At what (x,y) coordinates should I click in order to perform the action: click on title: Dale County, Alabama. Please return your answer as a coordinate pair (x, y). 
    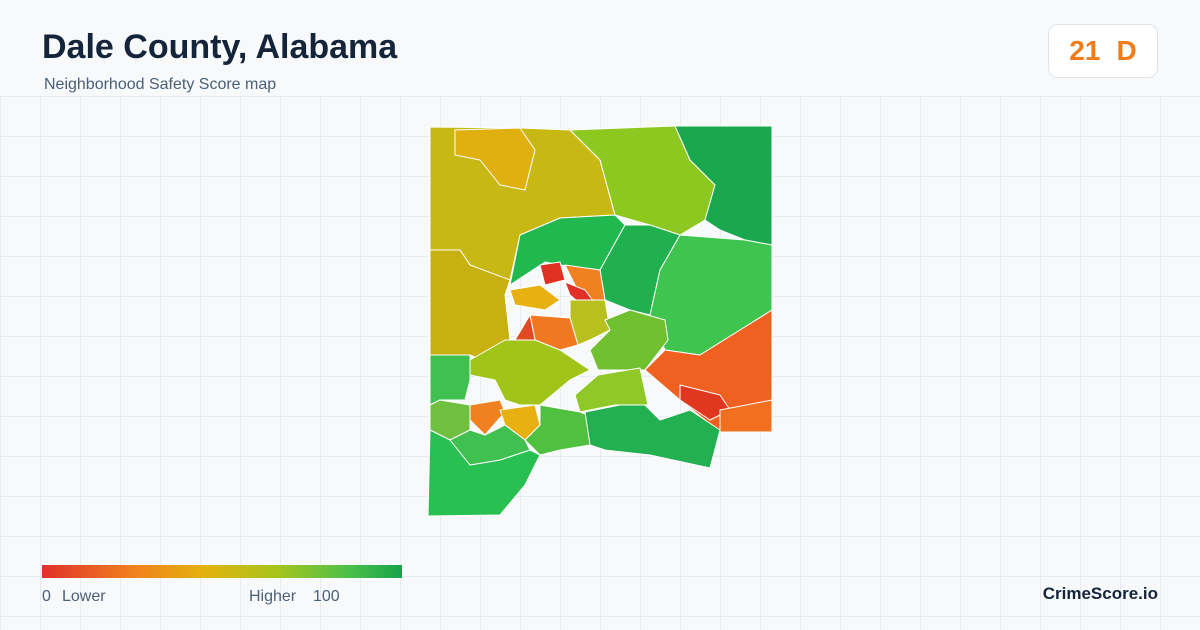
    Looking at the image, I should click on (220, 47).